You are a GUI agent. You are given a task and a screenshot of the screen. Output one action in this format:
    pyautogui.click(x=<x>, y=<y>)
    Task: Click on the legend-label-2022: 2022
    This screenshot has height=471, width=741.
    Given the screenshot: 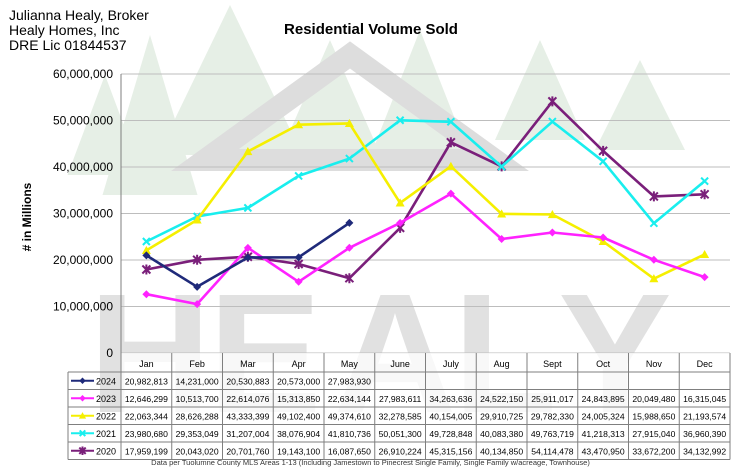 What is the action you would take?
    pyautogui.click(x=106, y=416)
    